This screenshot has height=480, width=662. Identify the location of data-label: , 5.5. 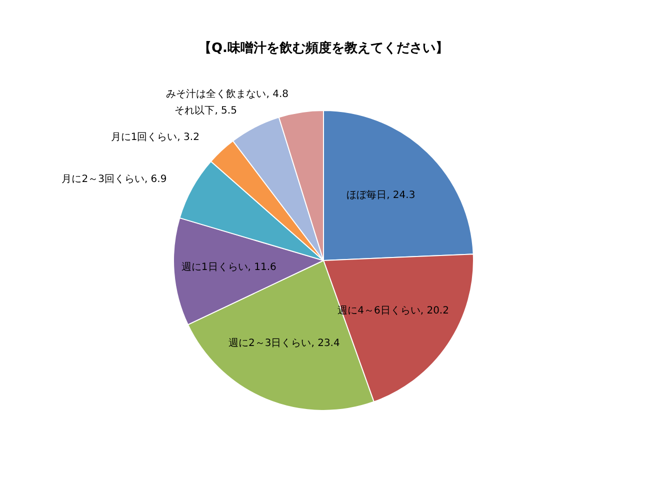
(225, 111).